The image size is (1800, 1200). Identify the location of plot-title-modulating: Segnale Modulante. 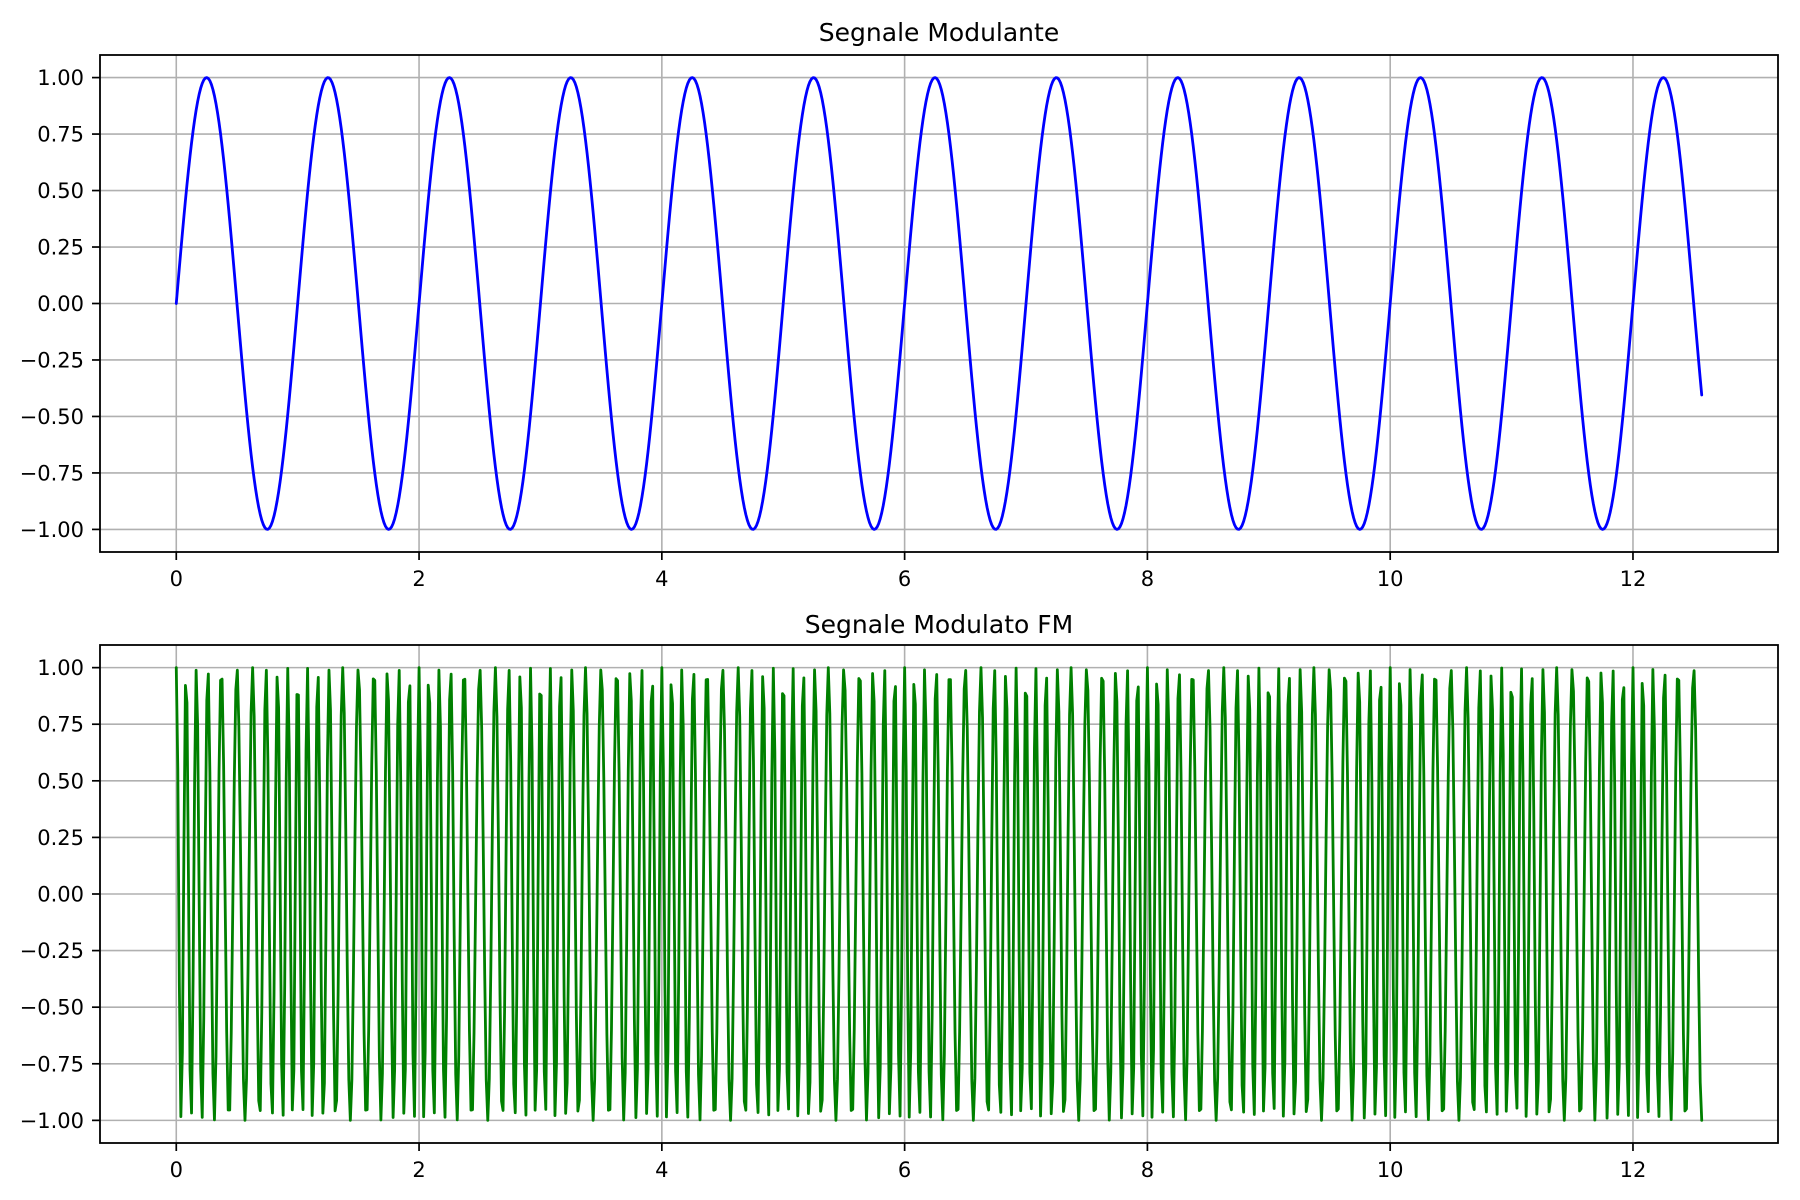
(939, 32).